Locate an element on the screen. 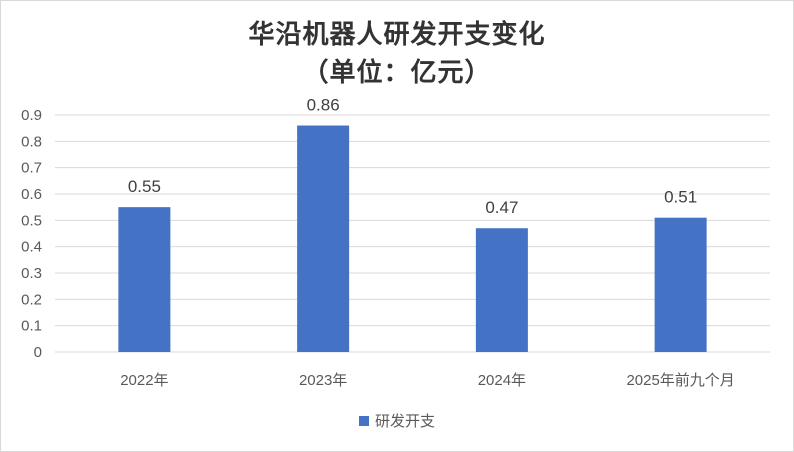  y-tick-label: 0.4 is located at coordinates (31, 247).